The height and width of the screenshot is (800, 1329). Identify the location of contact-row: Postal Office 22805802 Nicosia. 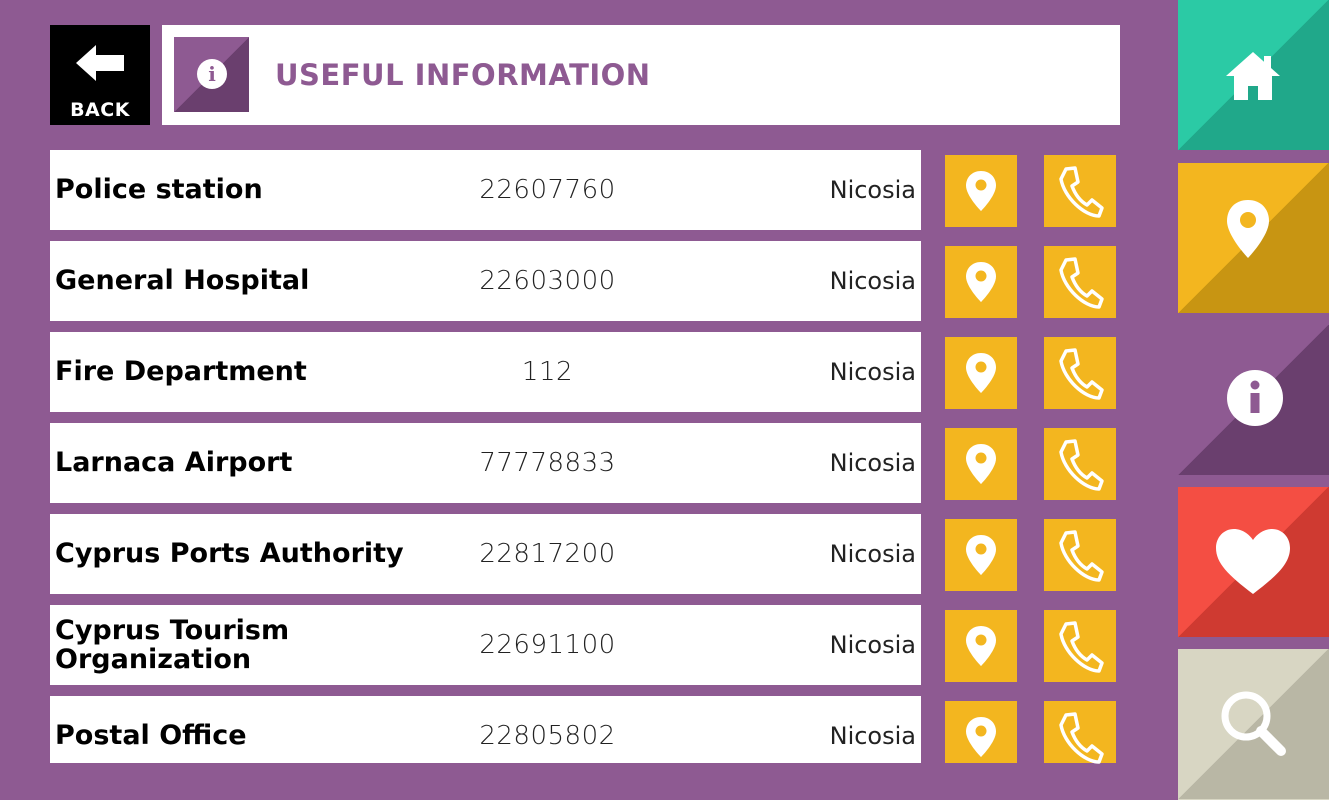
(485, 729).